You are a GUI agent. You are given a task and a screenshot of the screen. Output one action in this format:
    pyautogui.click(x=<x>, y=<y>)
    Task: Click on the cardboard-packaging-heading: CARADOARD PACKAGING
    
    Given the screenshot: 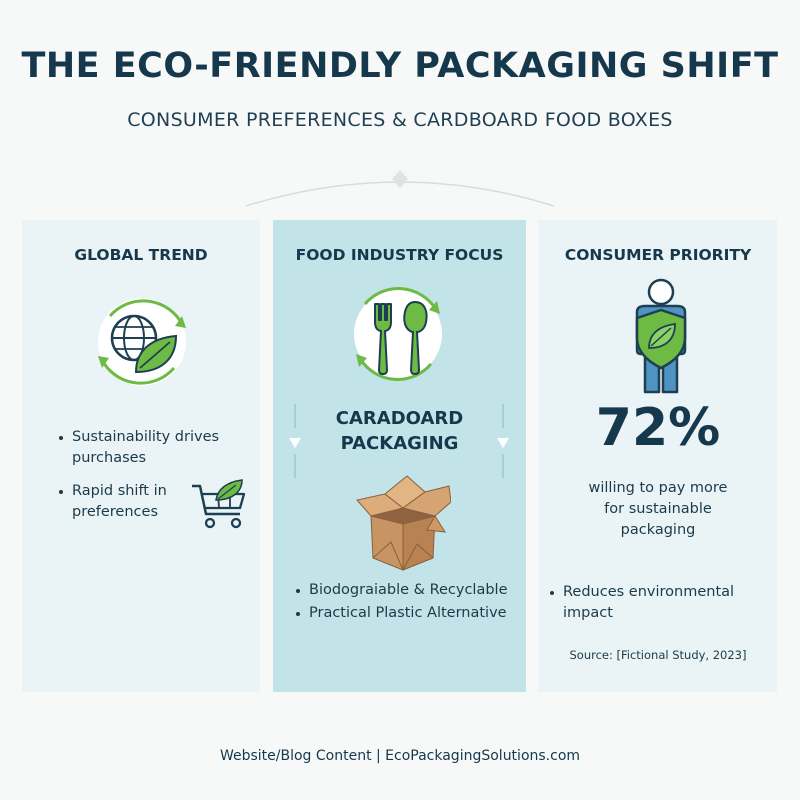 What is the action you would take?
    pyautogui.click(x=399, y=431)
    